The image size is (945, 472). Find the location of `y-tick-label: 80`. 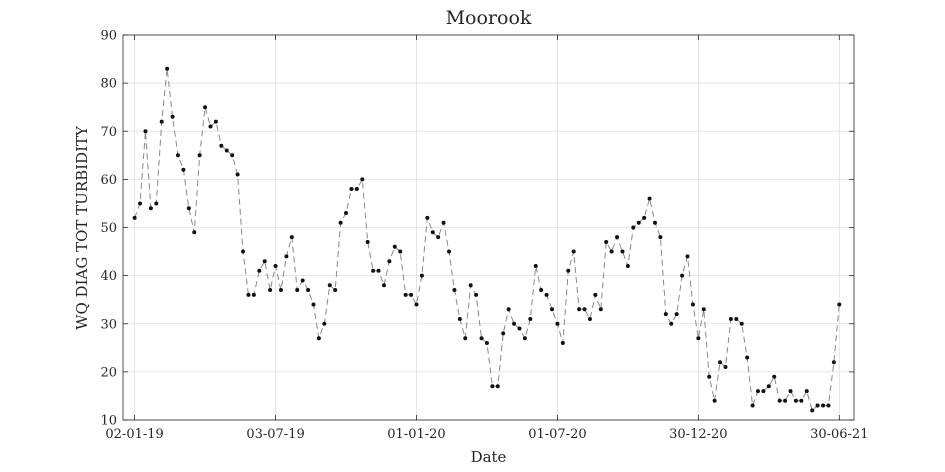

y-tick-label: 80 is located at coordinates (108, 84).